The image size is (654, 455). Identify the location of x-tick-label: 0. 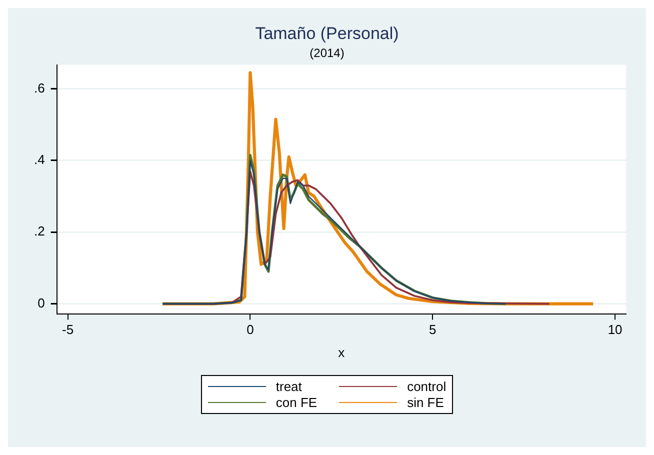
(250, 330).